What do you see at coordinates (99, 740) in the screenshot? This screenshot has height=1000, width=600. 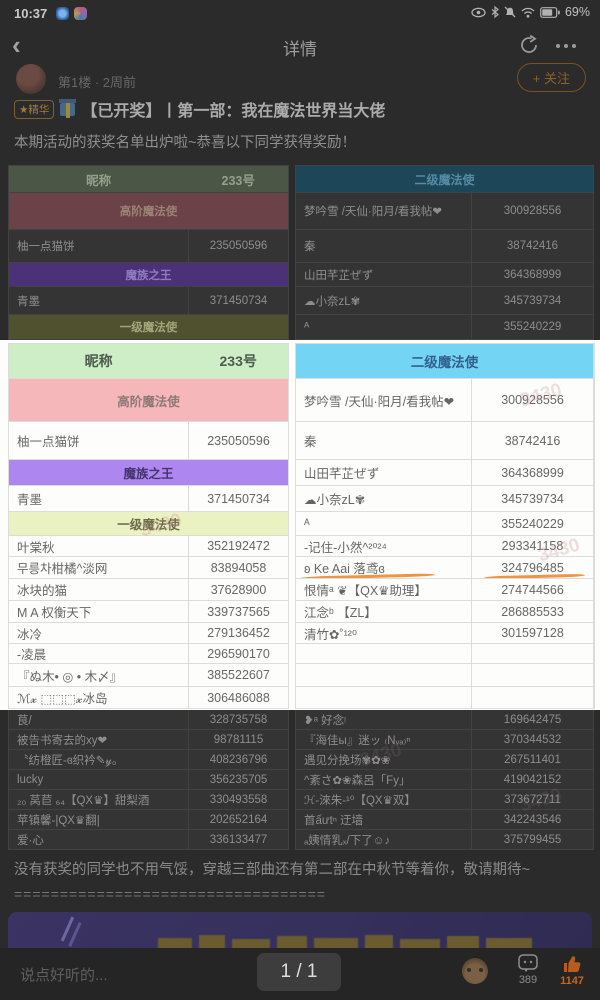 I see `nickname-cell: 被告书寄去的xy❤` at bounding box center [99, 740].